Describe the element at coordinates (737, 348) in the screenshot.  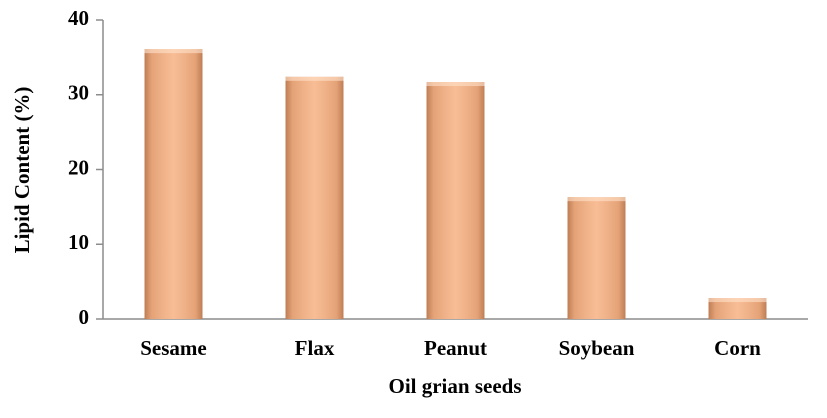
I see `x-tick-label: Corn` at that location.